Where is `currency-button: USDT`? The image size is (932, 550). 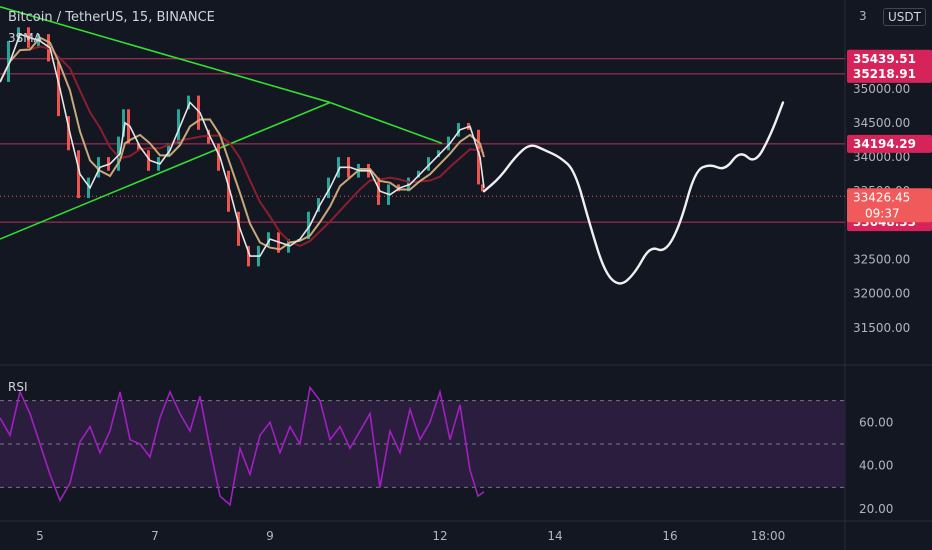
currency-button: USDT is located at coordinates (904, 17).